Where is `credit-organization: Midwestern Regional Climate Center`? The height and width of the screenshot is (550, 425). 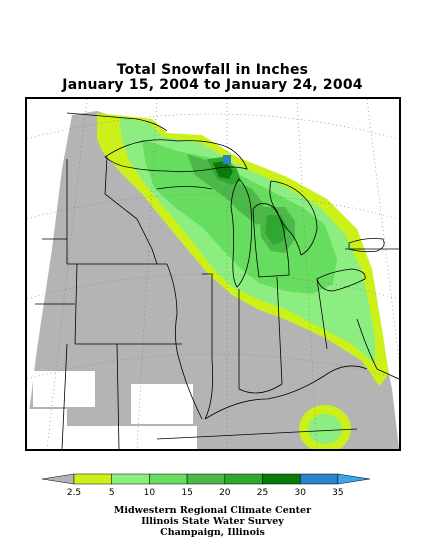 credit-organization: Midwestern Regional Climate Center is located at coordinates (212, 510).